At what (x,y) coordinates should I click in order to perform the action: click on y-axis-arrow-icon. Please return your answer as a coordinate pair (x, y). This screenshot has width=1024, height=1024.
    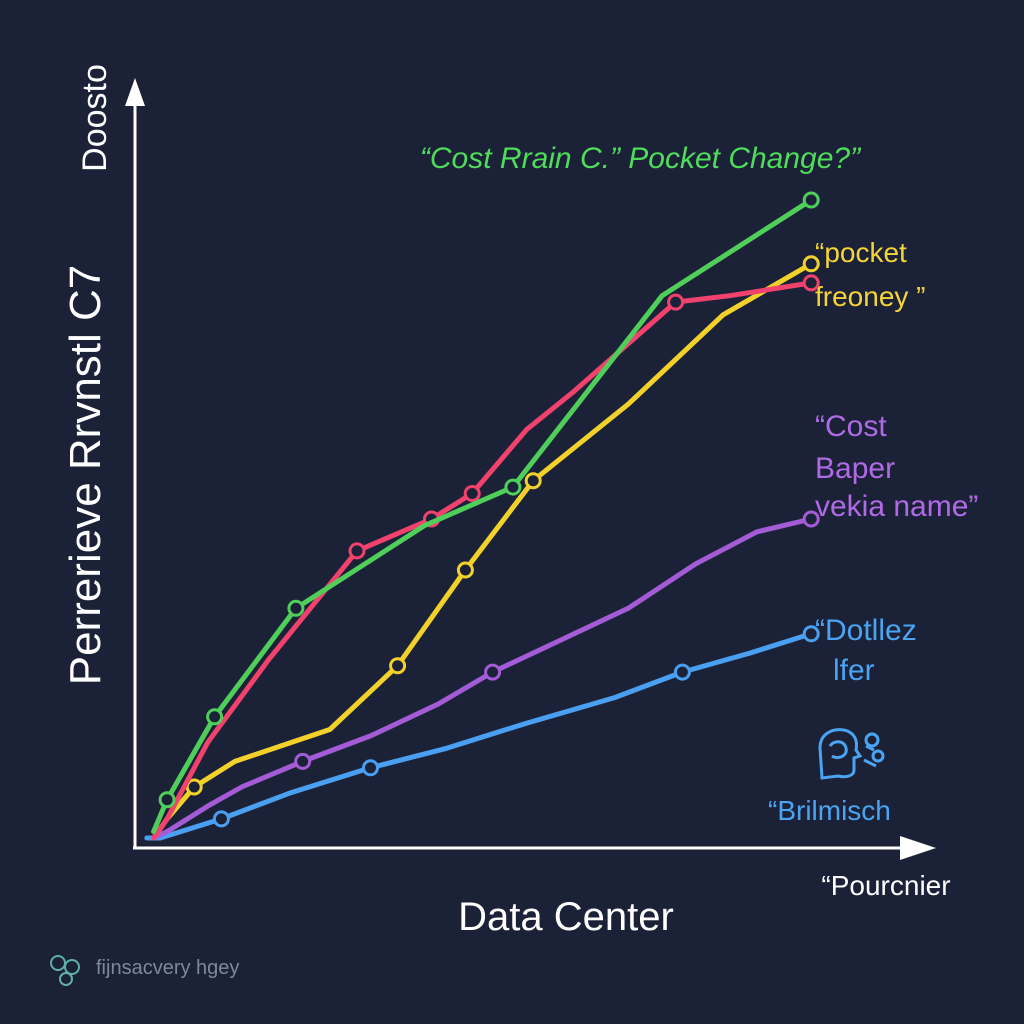
    Looking at the image, I should click on (135, 92).